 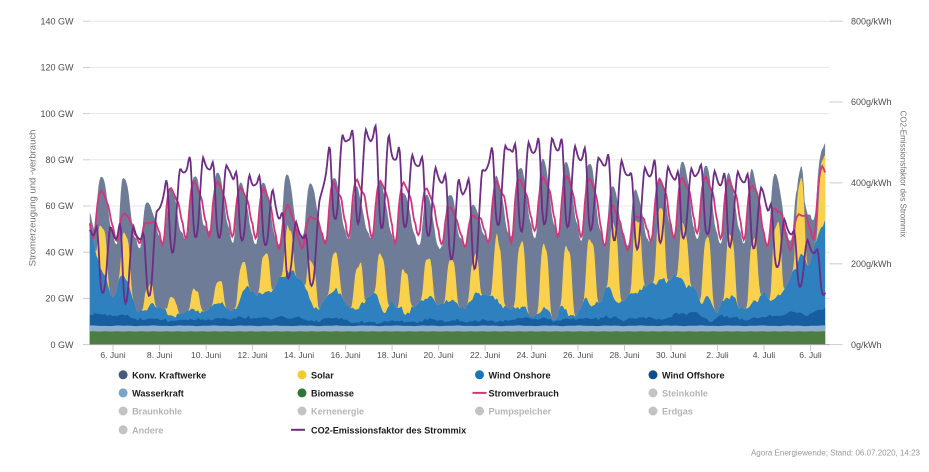 What do you see at coordinates (33, 198) in the screenshot?
I see `svg-text: Stromerzeugung und -verbrauch` at bounding box center [33, 198].